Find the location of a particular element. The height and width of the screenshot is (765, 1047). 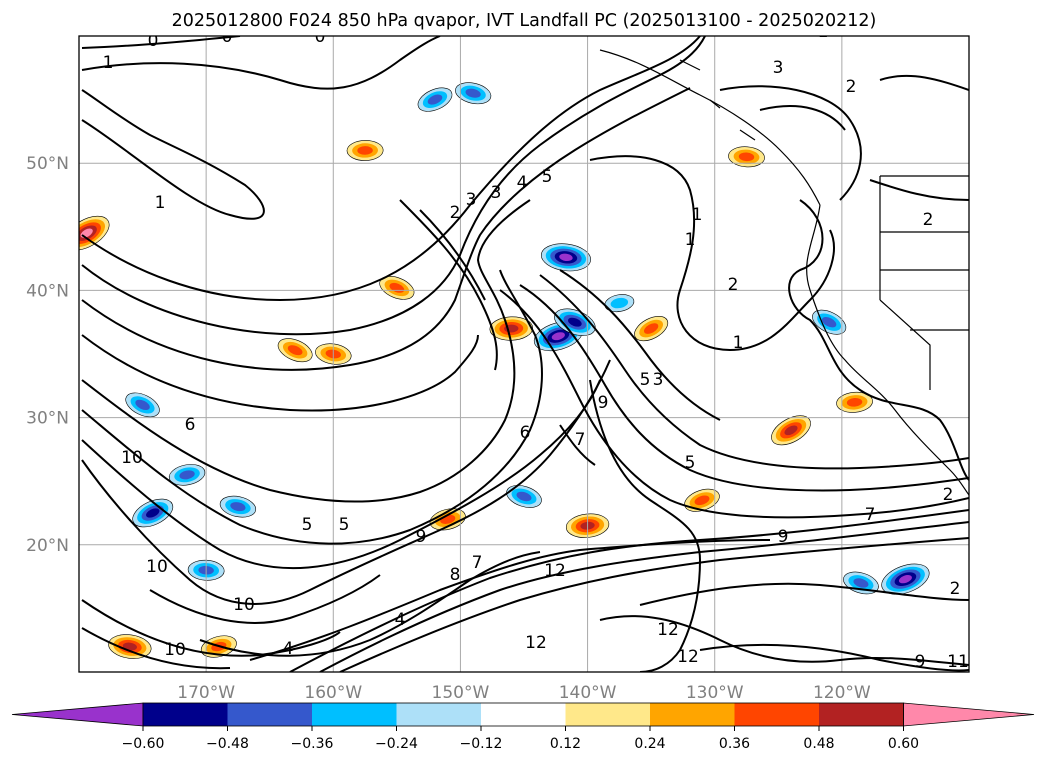

longitude-tick-labels: 170°W 160°W 150°W 140°W 130°W 120°W is located at coordinates (524, 693).